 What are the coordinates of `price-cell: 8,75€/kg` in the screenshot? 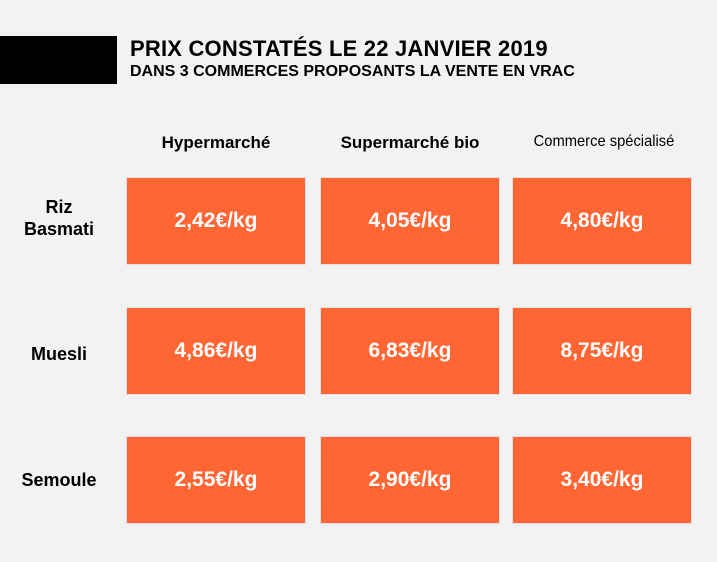 It's located at (602, 351).